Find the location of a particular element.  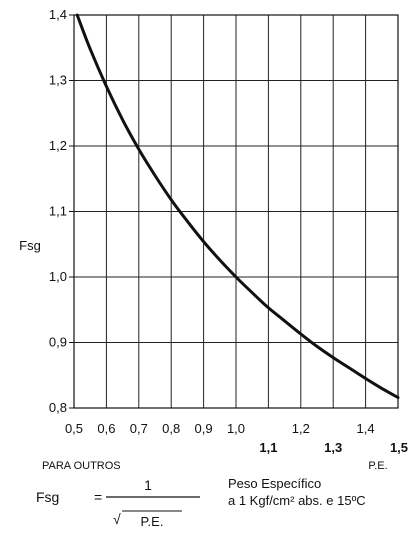

x-tick-label: 1,4 is located at coordinates (366, 428).